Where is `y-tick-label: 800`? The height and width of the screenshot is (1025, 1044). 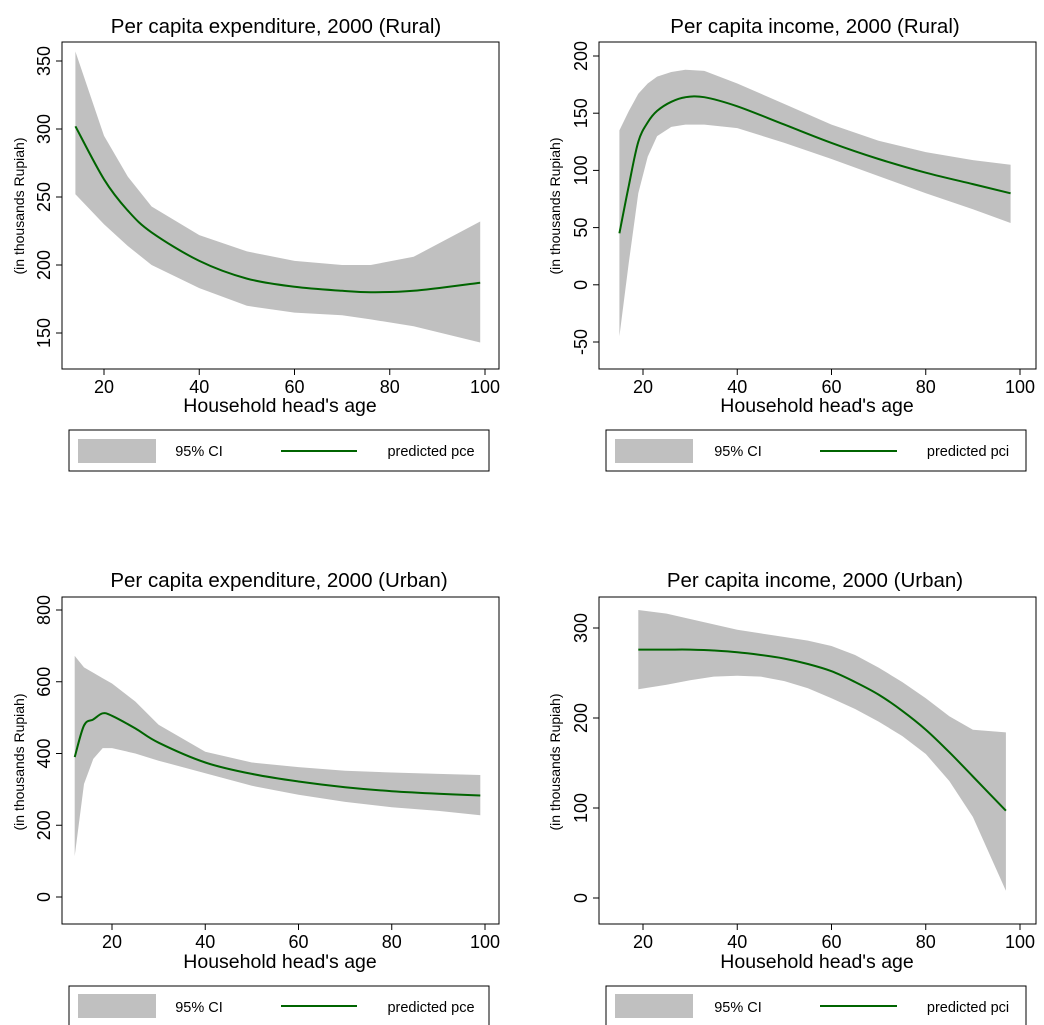
y-tick-label: 800 is located at coordinates (44, 610).